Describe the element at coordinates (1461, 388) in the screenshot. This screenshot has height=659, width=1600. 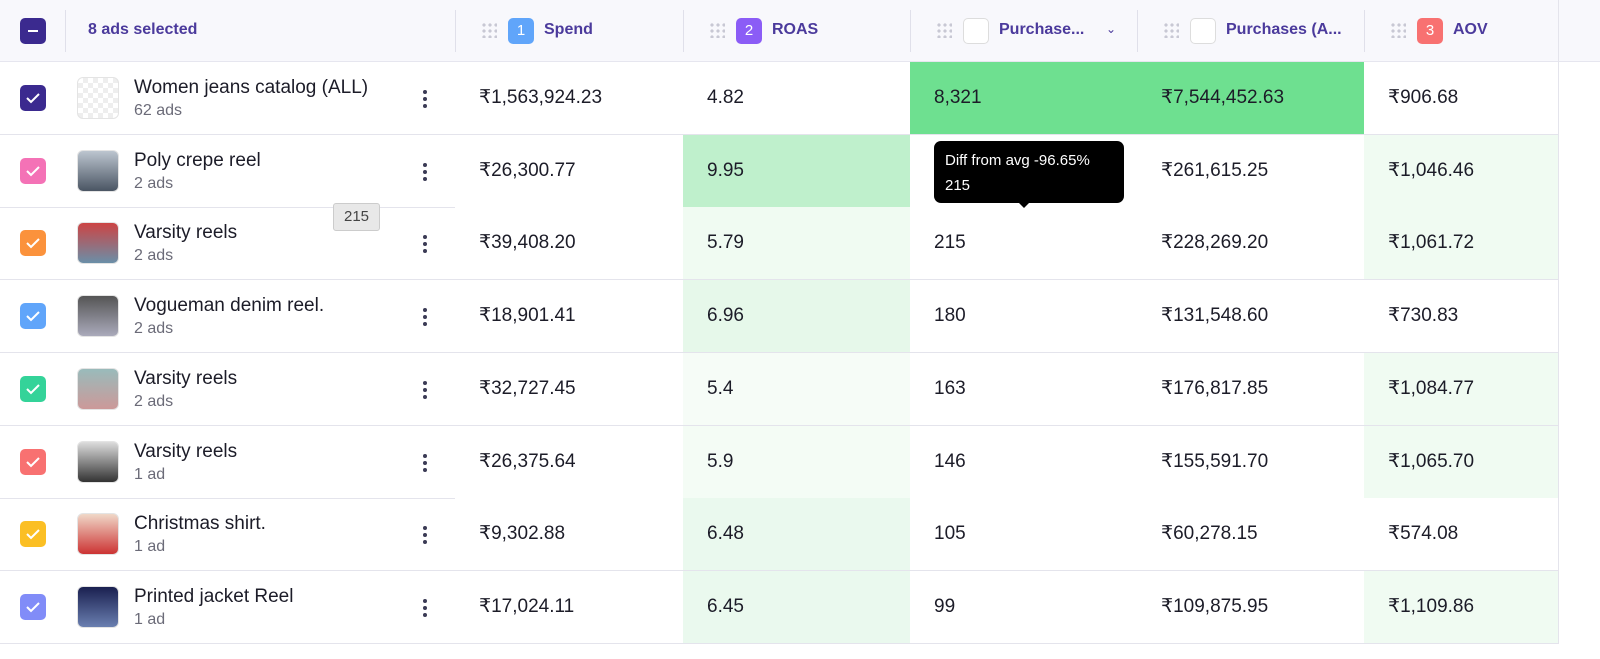
I see `metric-cell: ₹1,084.77` at that location.